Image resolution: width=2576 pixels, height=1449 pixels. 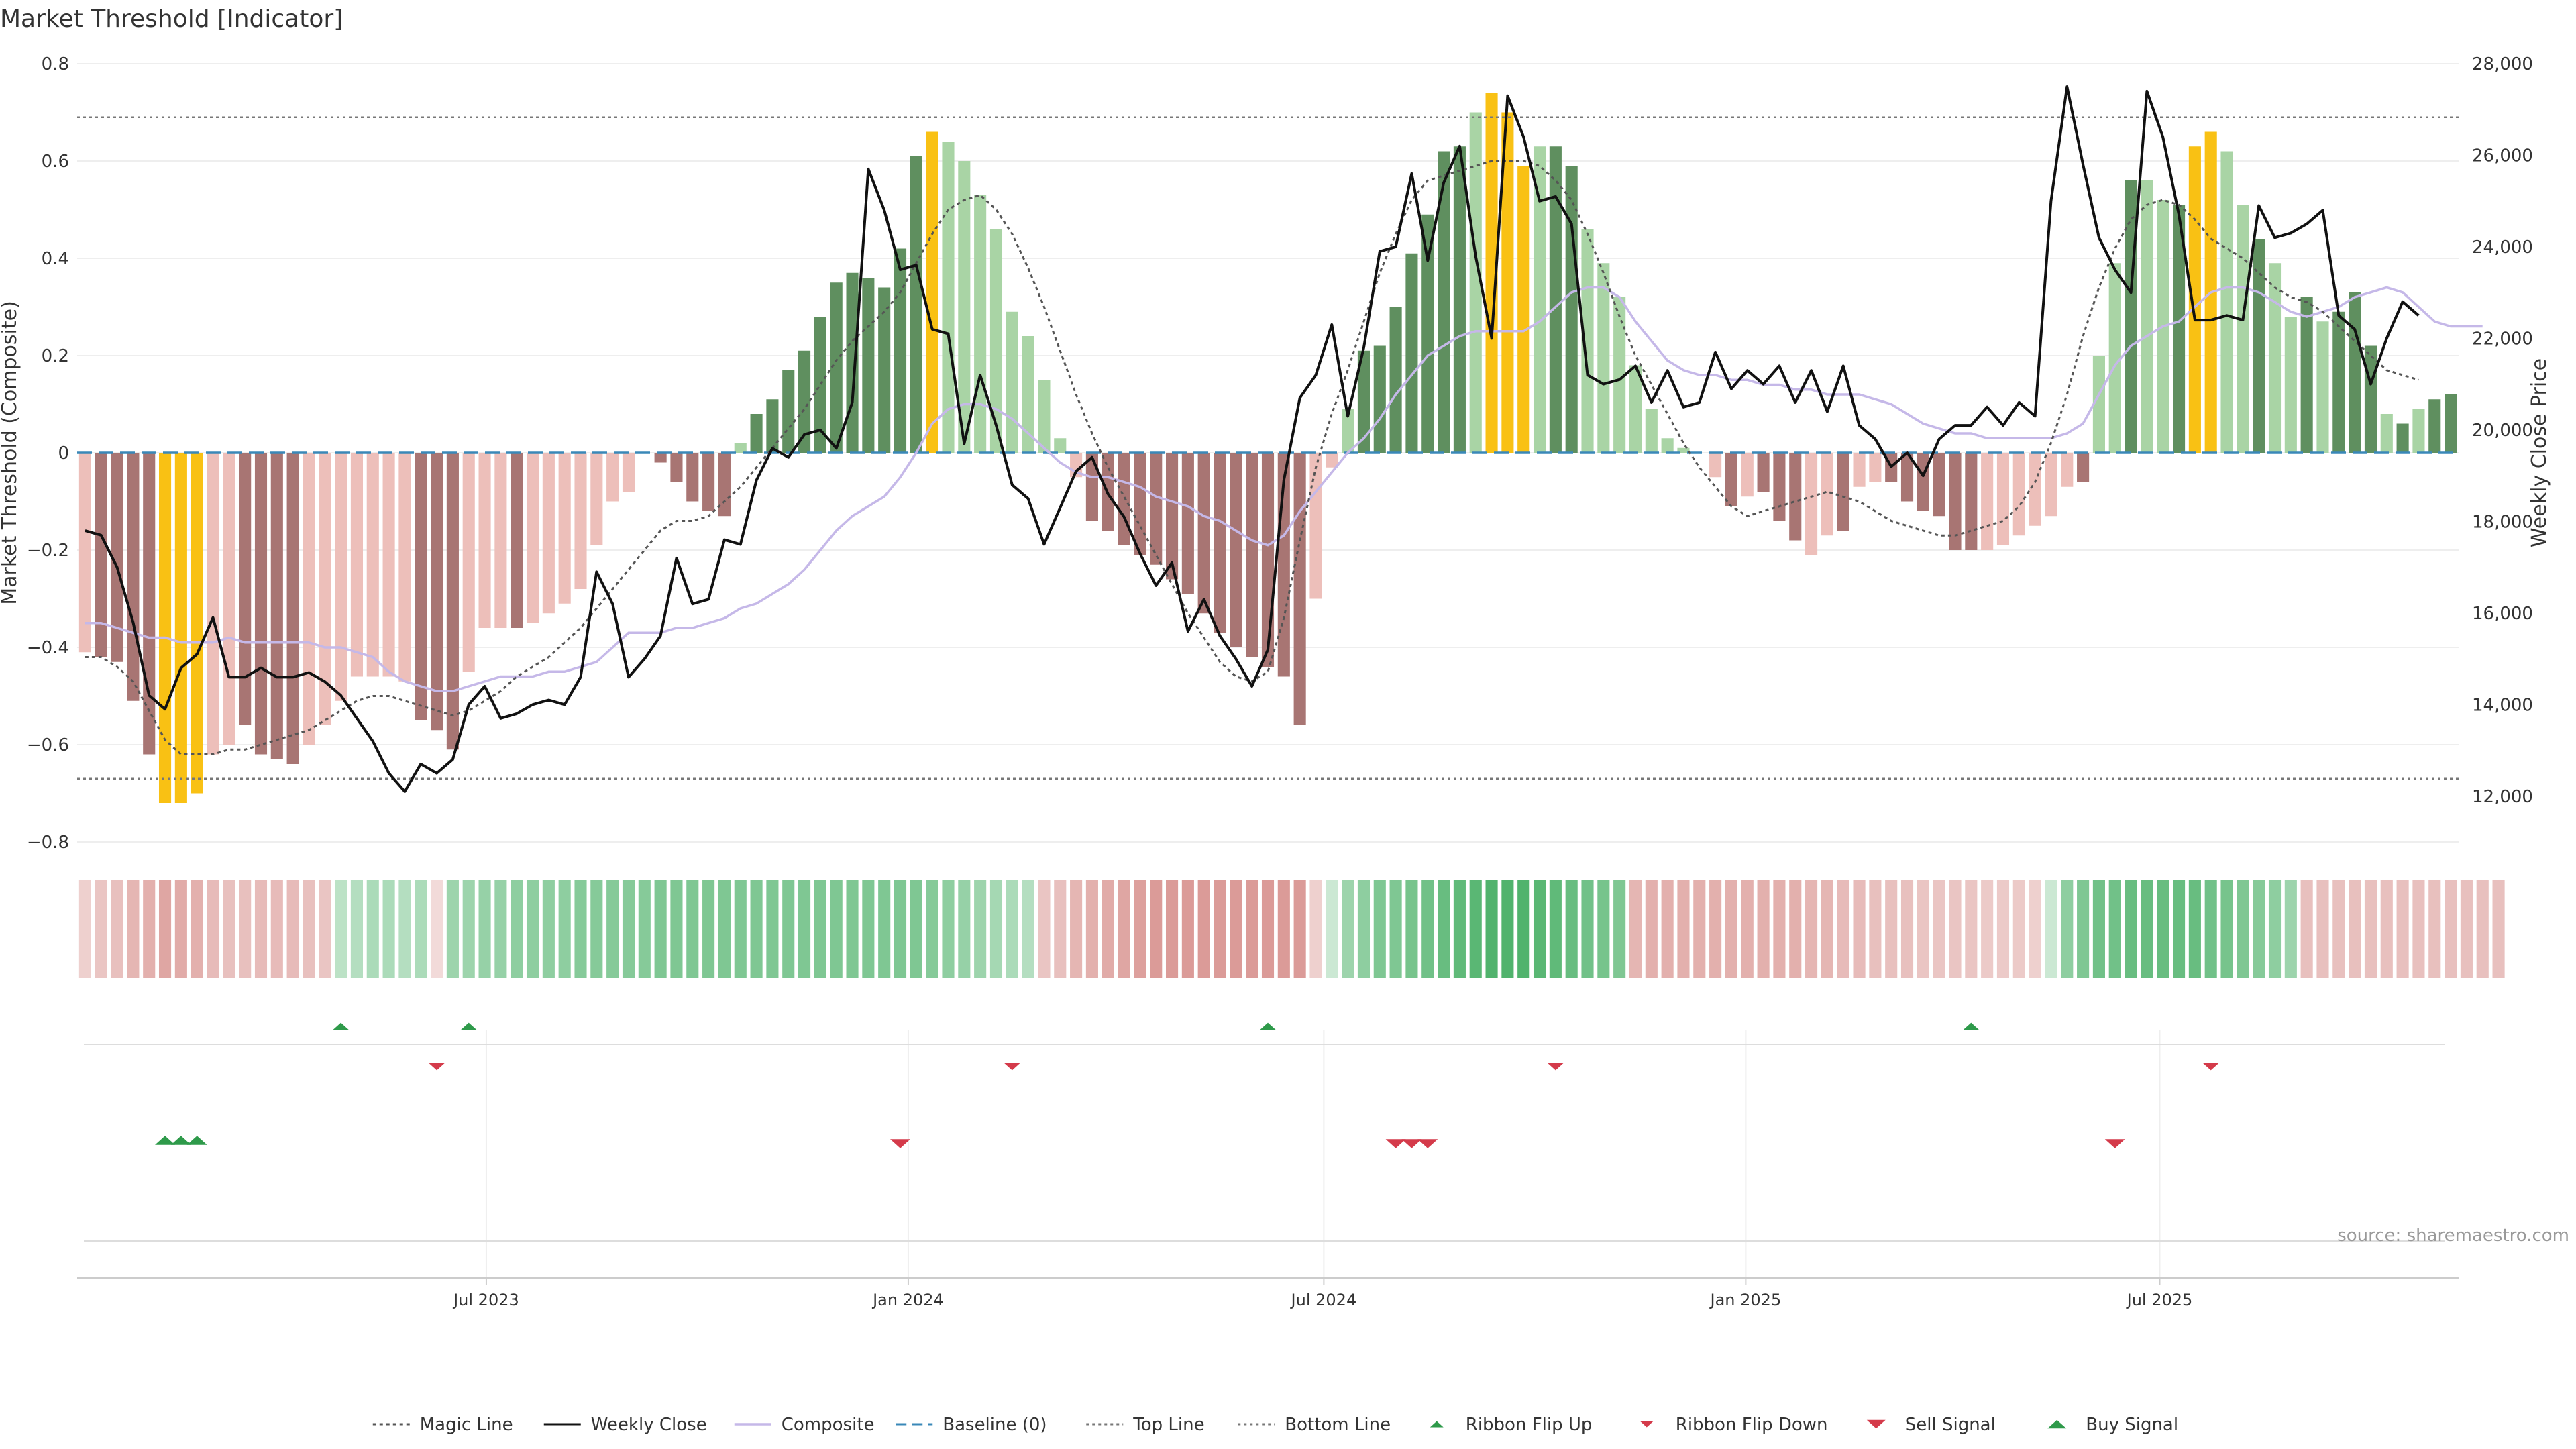 What do you see at coordinates (1555, 1067) in the screenshot?
I see `ribbon-flip-down-marker` at bounding box center [1555, 1067].